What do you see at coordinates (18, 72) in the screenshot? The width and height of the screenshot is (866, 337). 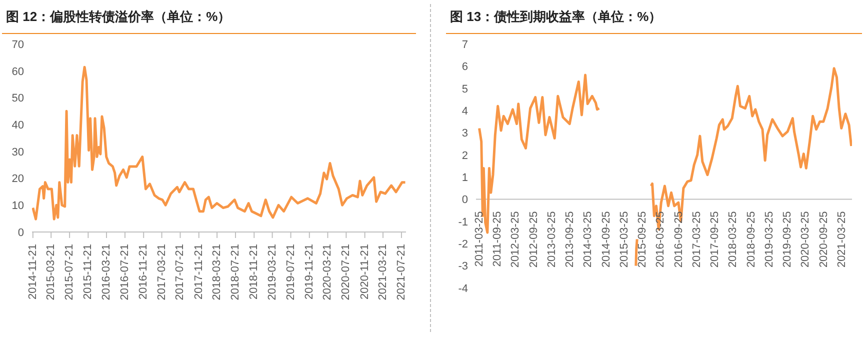 I see `y-tick-label: 60` at bounding box center [18, 72].